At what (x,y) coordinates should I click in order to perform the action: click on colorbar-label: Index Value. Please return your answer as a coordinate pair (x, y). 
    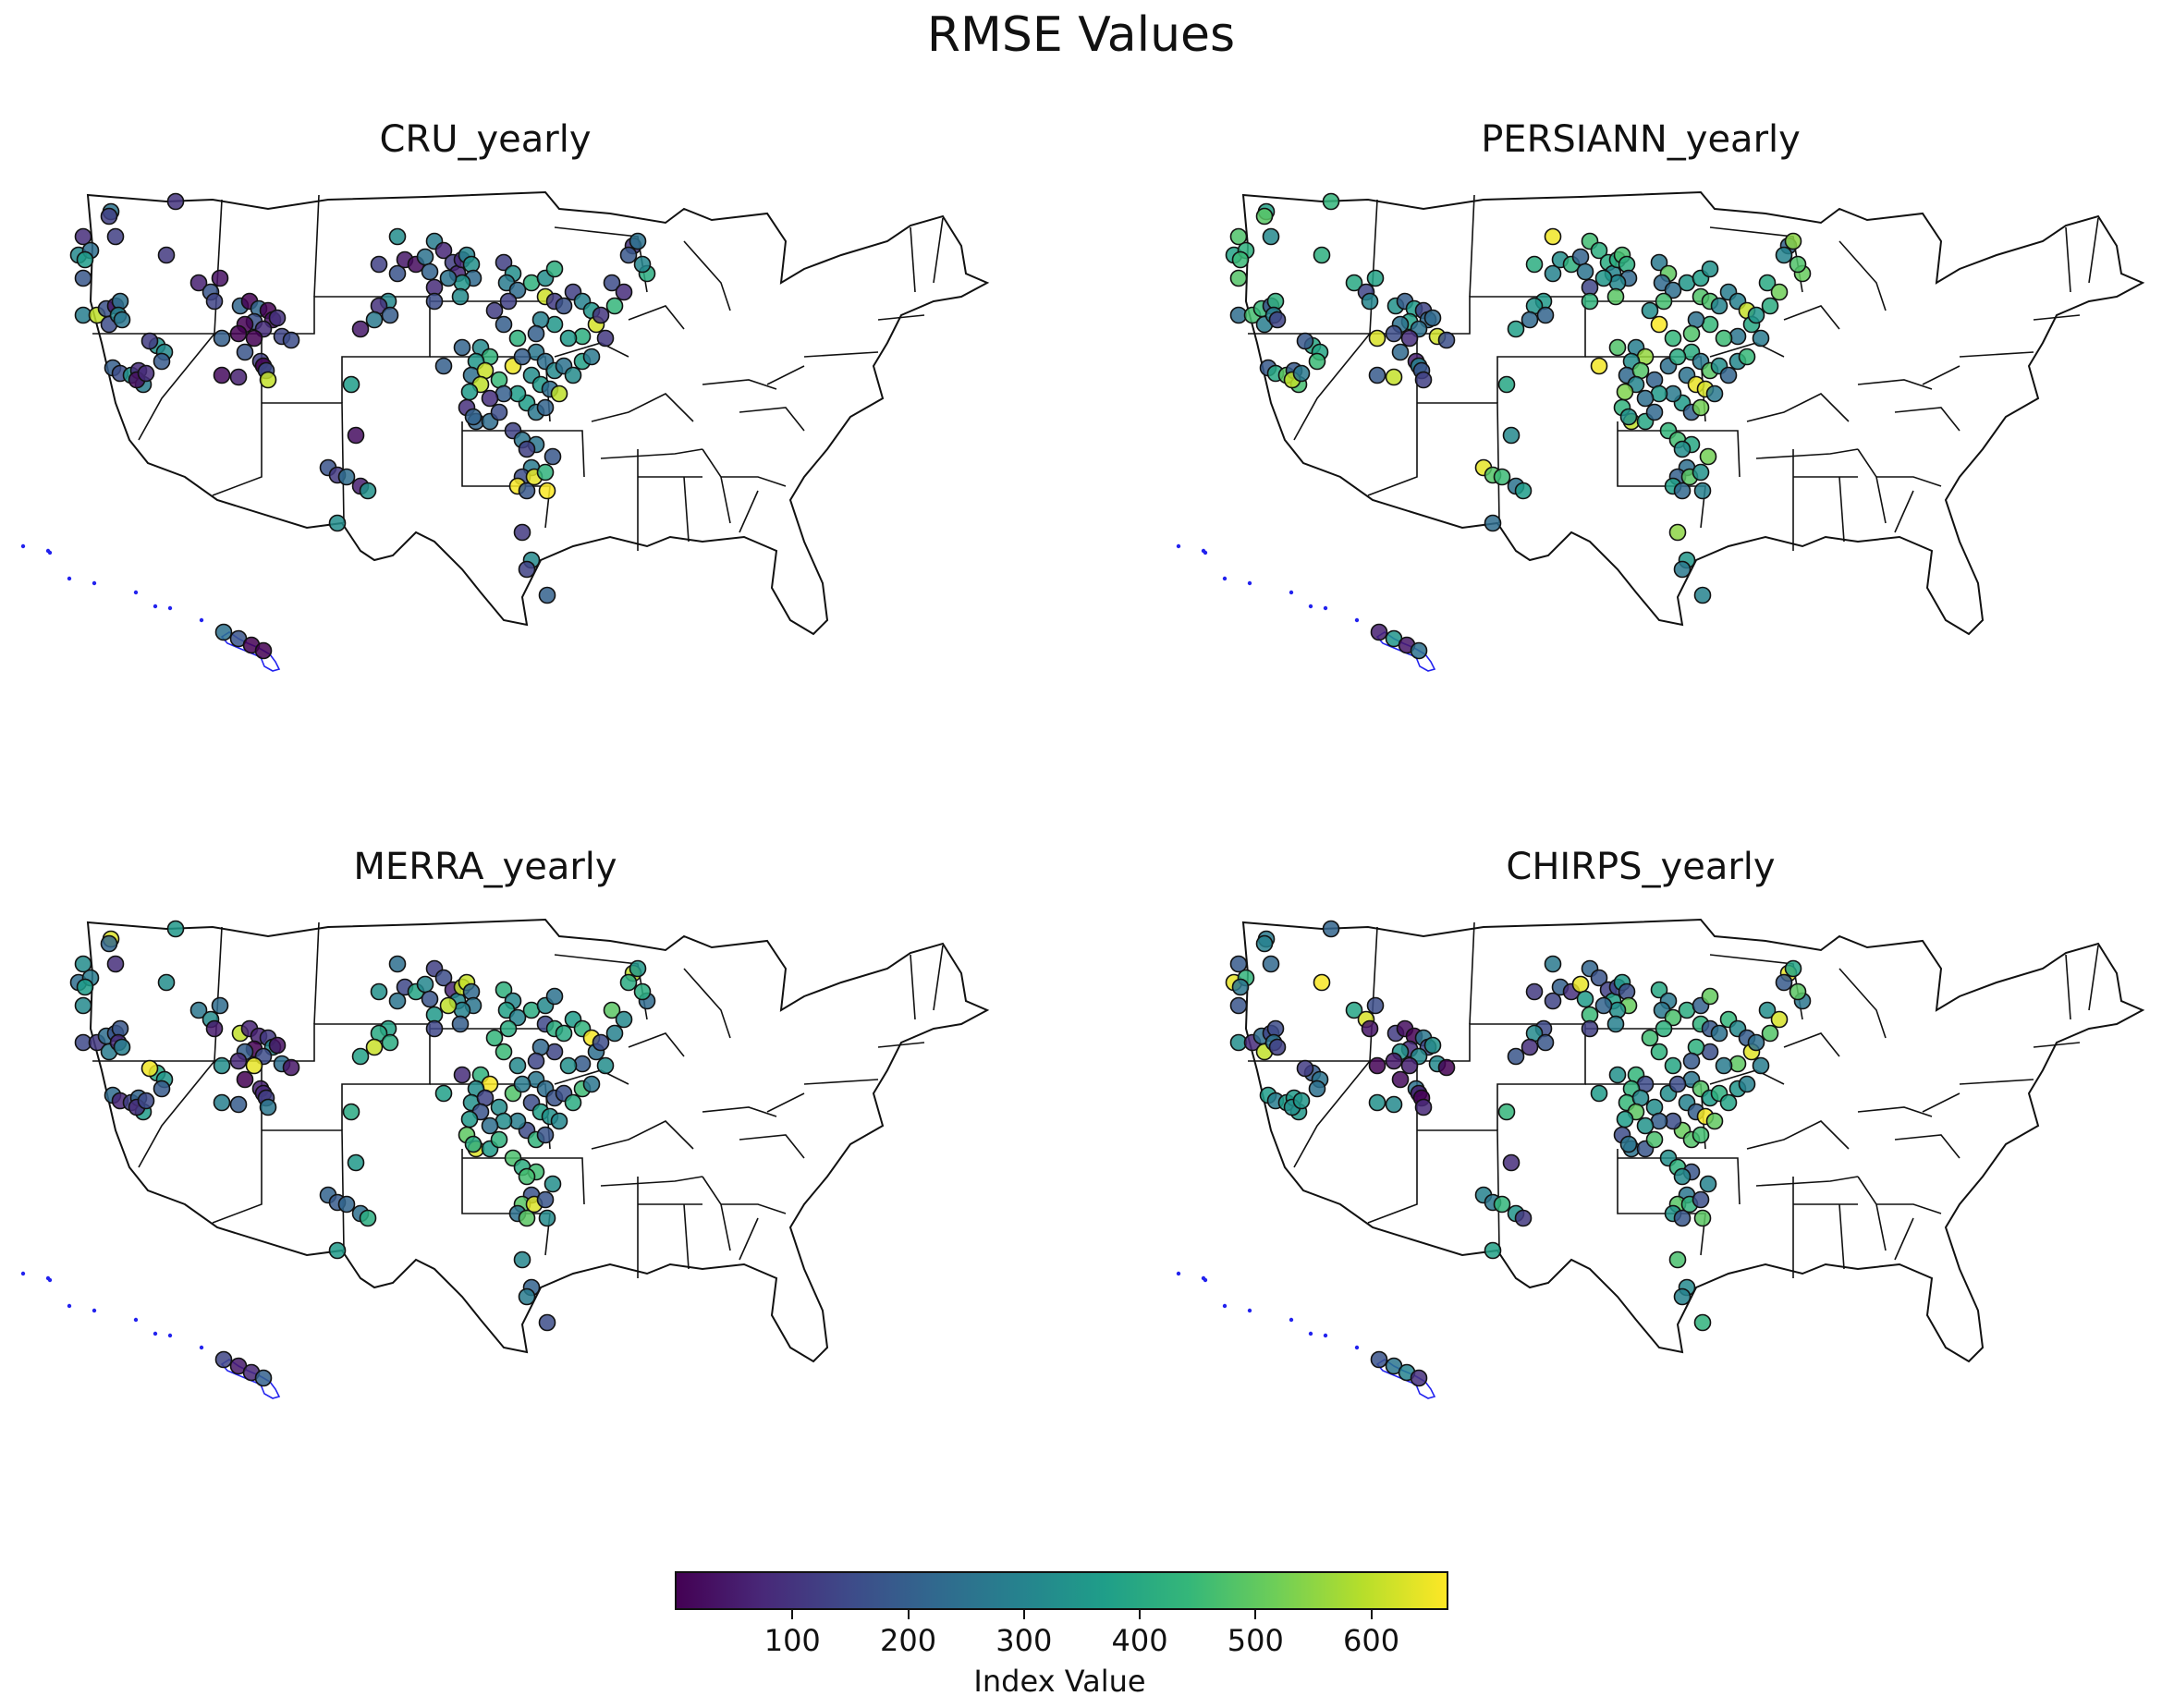
    Looking at the image, I should click on (1059, 1682).